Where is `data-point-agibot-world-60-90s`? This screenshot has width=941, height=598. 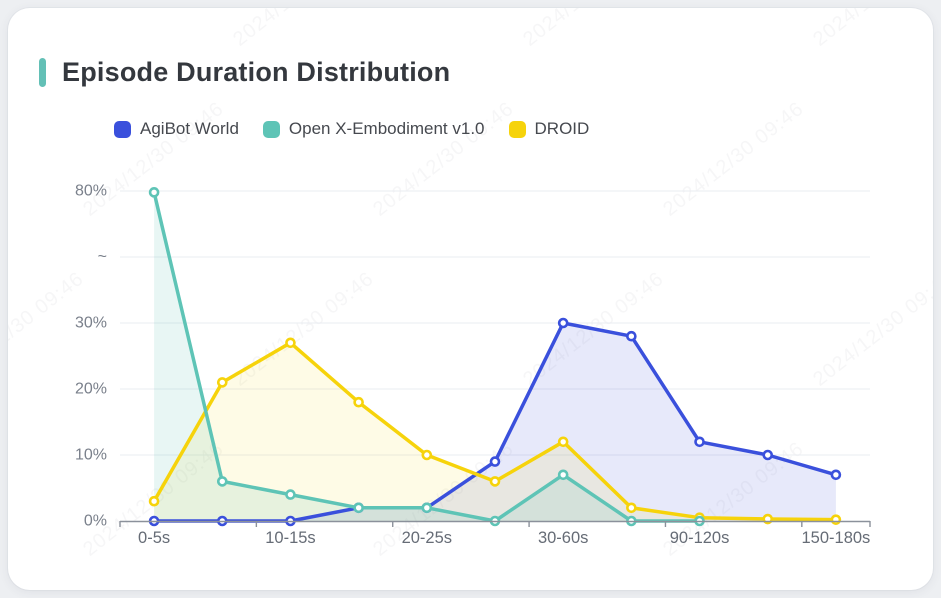 data-point-agibot-world-60-90s is located at coordinates (631, 336).